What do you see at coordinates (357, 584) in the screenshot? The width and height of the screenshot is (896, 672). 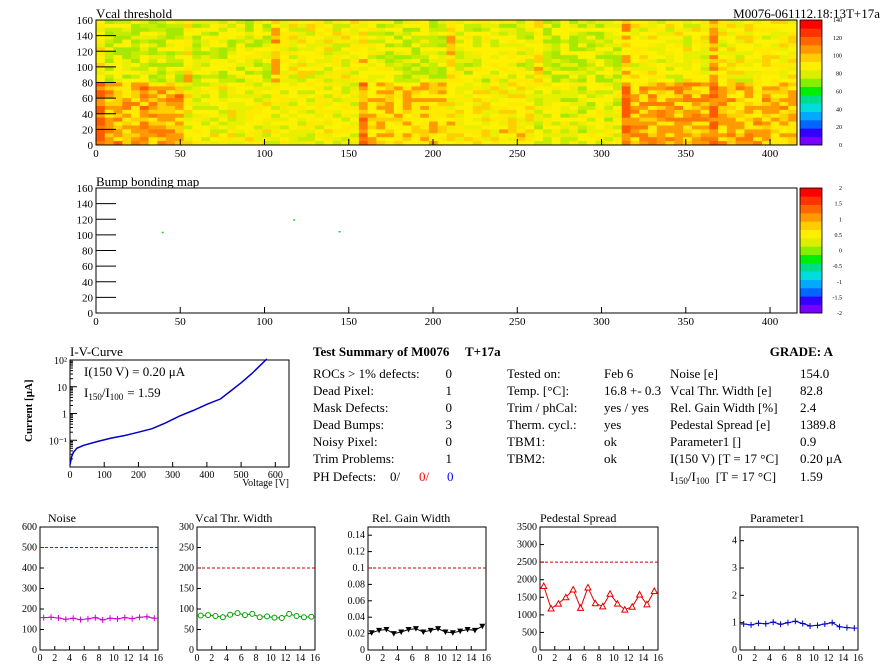 I see `small-ytick-label: 0.08` at bounding box center [357, 584].